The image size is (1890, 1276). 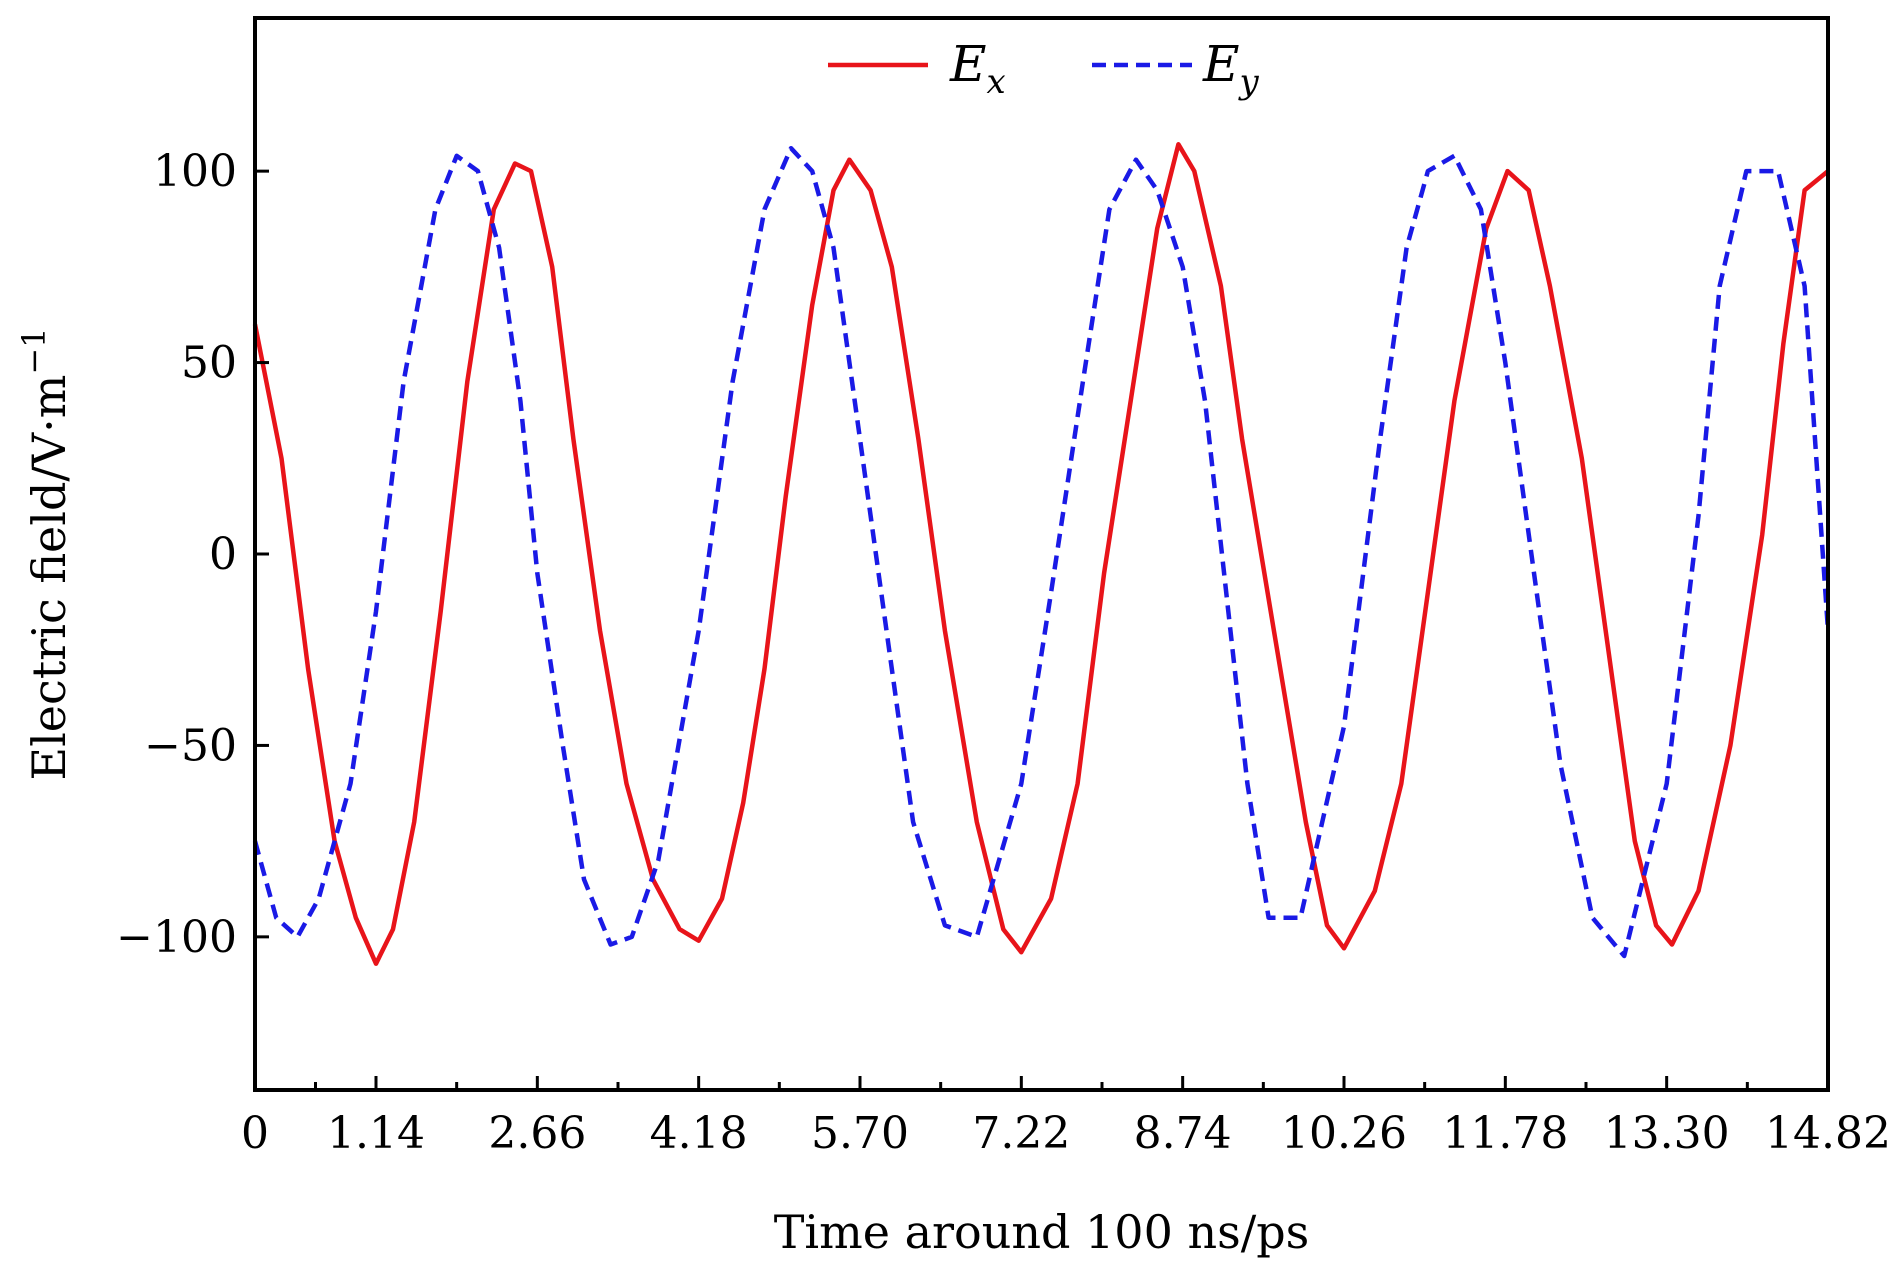 What do you see at coordinates (209, 363) in the screenshot?
I see `y-tick-label: 50` at bounding box center [209, 363].